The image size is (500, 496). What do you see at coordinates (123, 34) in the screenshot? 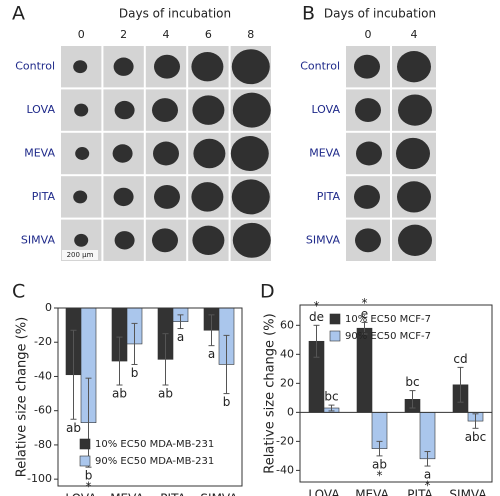
I see `day-label: 2` at bounding box center [123, 34].